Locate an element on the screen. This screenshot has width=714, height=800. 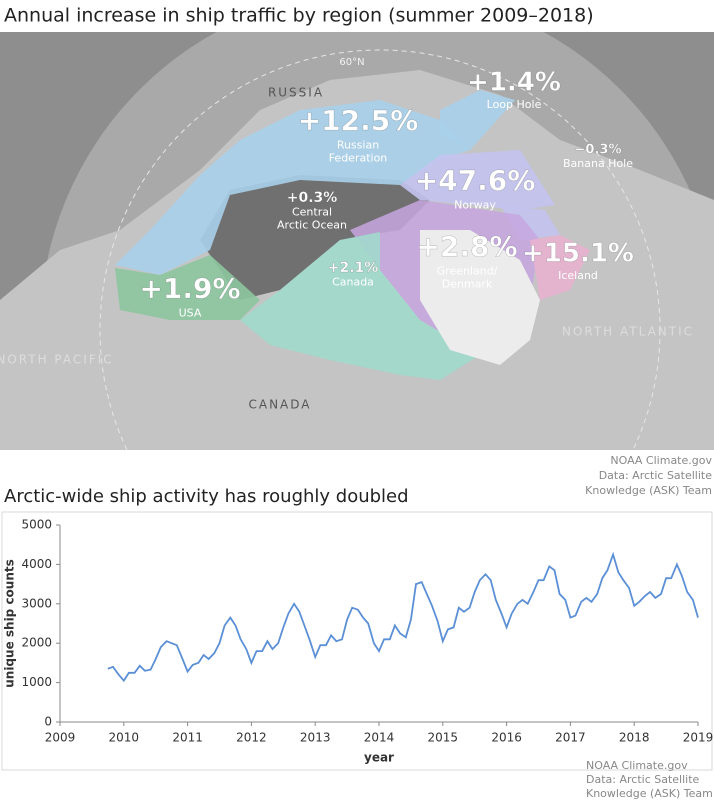
region-russia is located at coordinates (292, 187).